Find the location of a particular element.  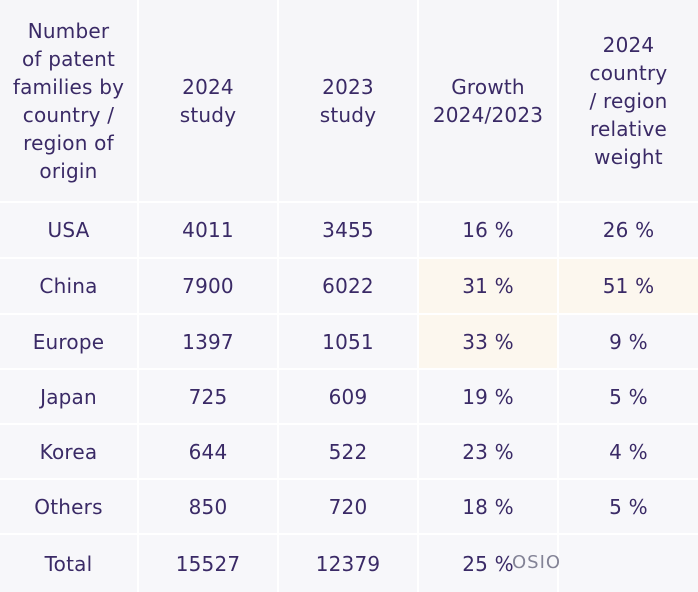

table-row-total-weight is located at coordinates (628, 563).